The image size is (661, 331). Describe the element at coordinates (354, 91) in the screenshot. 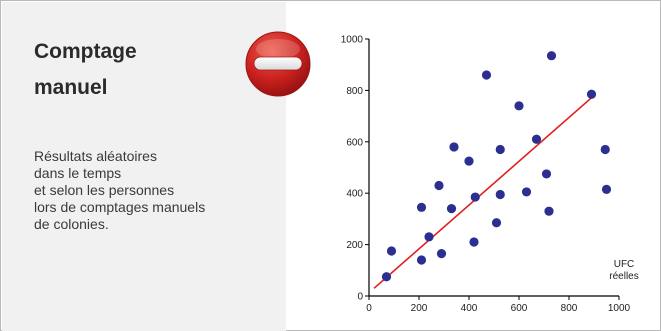

I see `y-tick-label: 800` at that location.